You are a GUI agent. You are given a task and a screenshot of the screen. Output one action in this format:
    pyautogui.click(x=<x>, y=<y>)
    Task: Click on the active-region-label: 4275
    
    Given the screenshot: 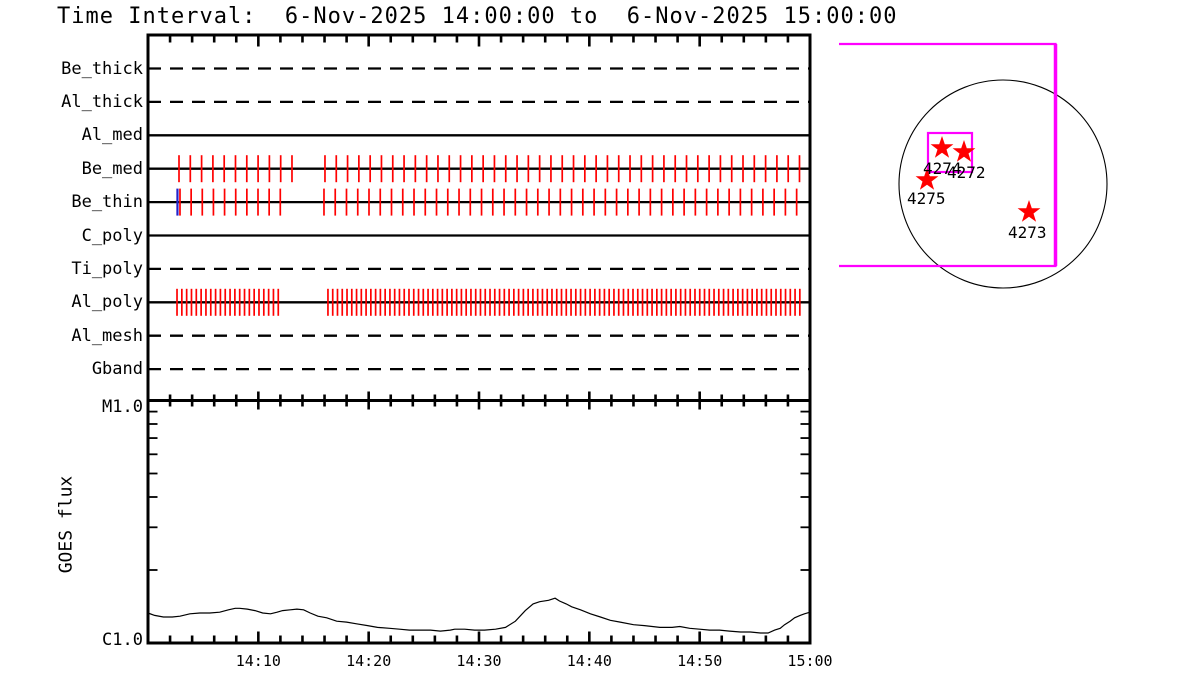 What is the action you would take?
    pyautogui.click(x=926, y=198)
    